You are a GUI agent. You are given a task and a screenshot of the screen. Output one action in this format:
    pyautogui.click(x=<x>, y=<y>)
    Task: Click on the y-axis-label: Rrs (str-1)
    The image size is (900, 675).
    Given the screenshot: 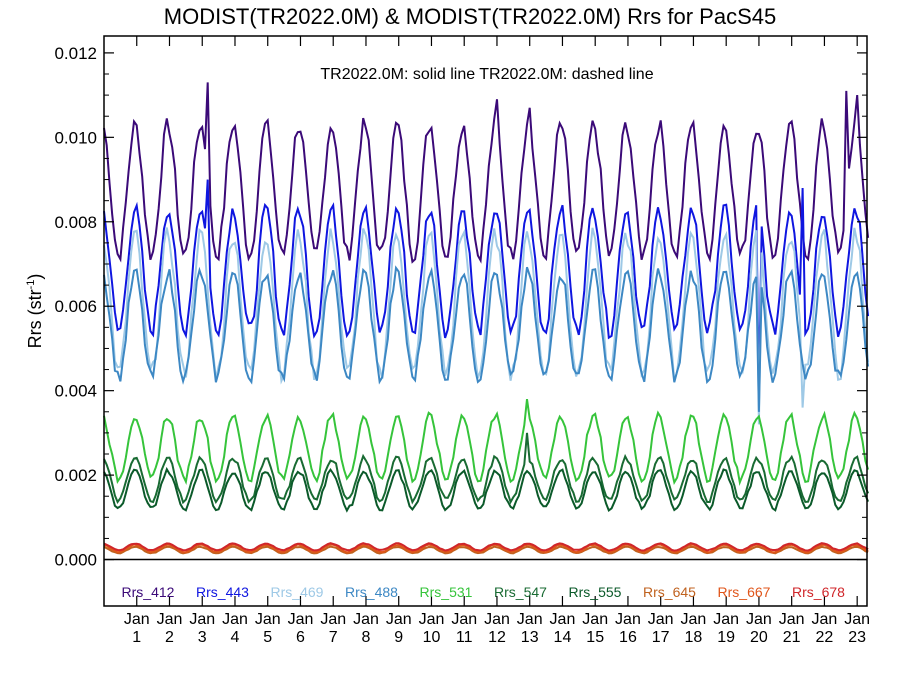 What is the action you would take?
    pyautogui.click(x=35, y=311)
    